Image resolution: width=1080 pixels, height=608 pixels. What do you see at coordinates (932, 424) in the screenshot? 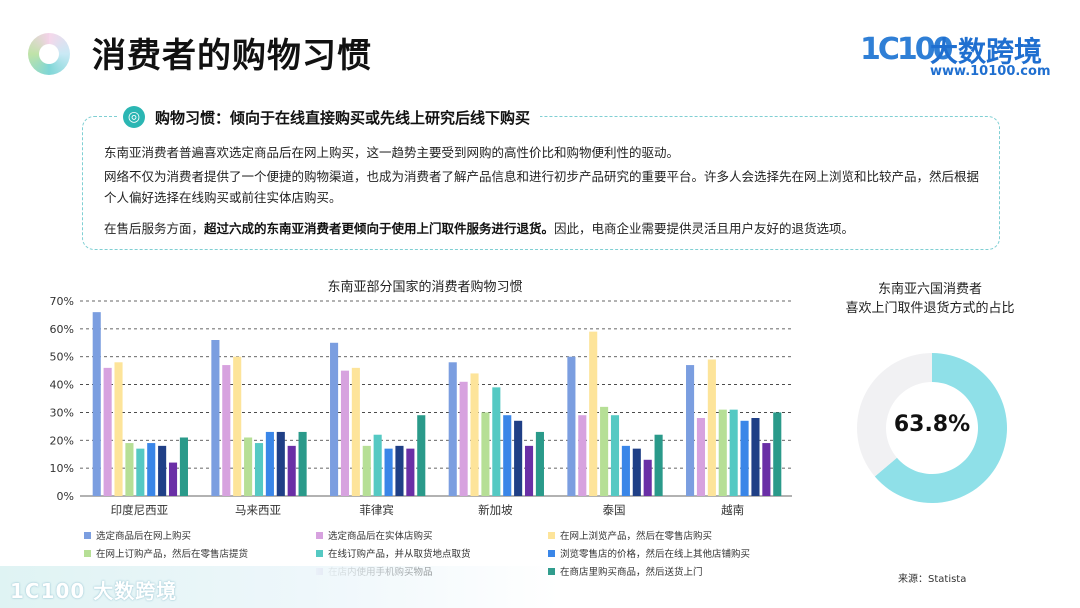
I see `donut-center-label: 63.8%` at bounding box center [932, 424].